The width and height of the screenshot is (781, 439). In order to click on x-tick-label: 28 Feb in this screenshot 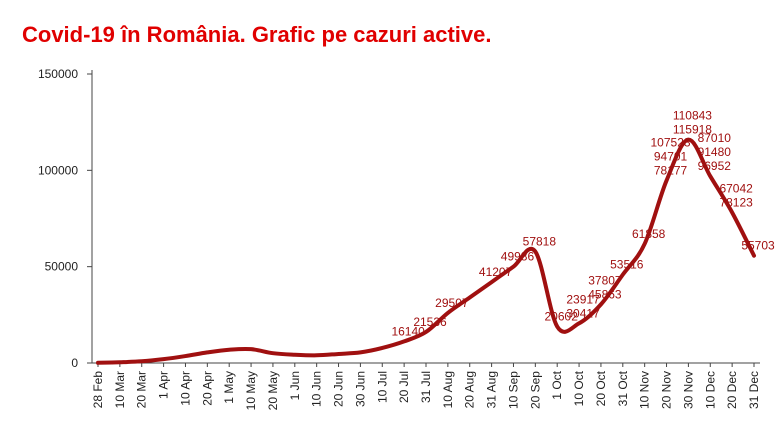, I will do `click(98, 390)`.